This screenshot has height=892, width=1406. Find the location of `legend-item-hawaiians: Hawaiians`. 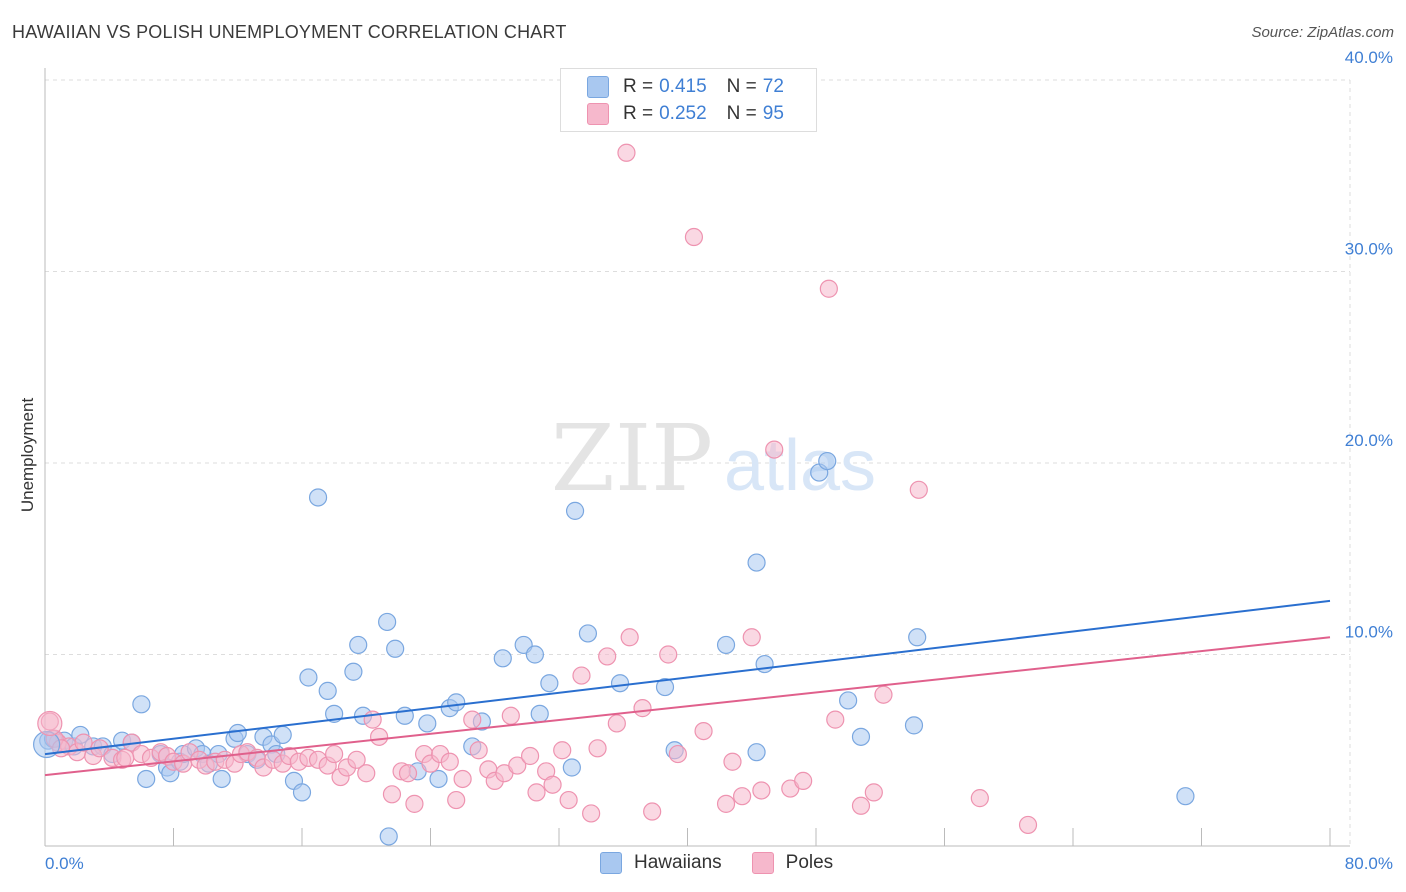

legend-item-hawaiians: Hawaiians is located at coordinates (661, 863).